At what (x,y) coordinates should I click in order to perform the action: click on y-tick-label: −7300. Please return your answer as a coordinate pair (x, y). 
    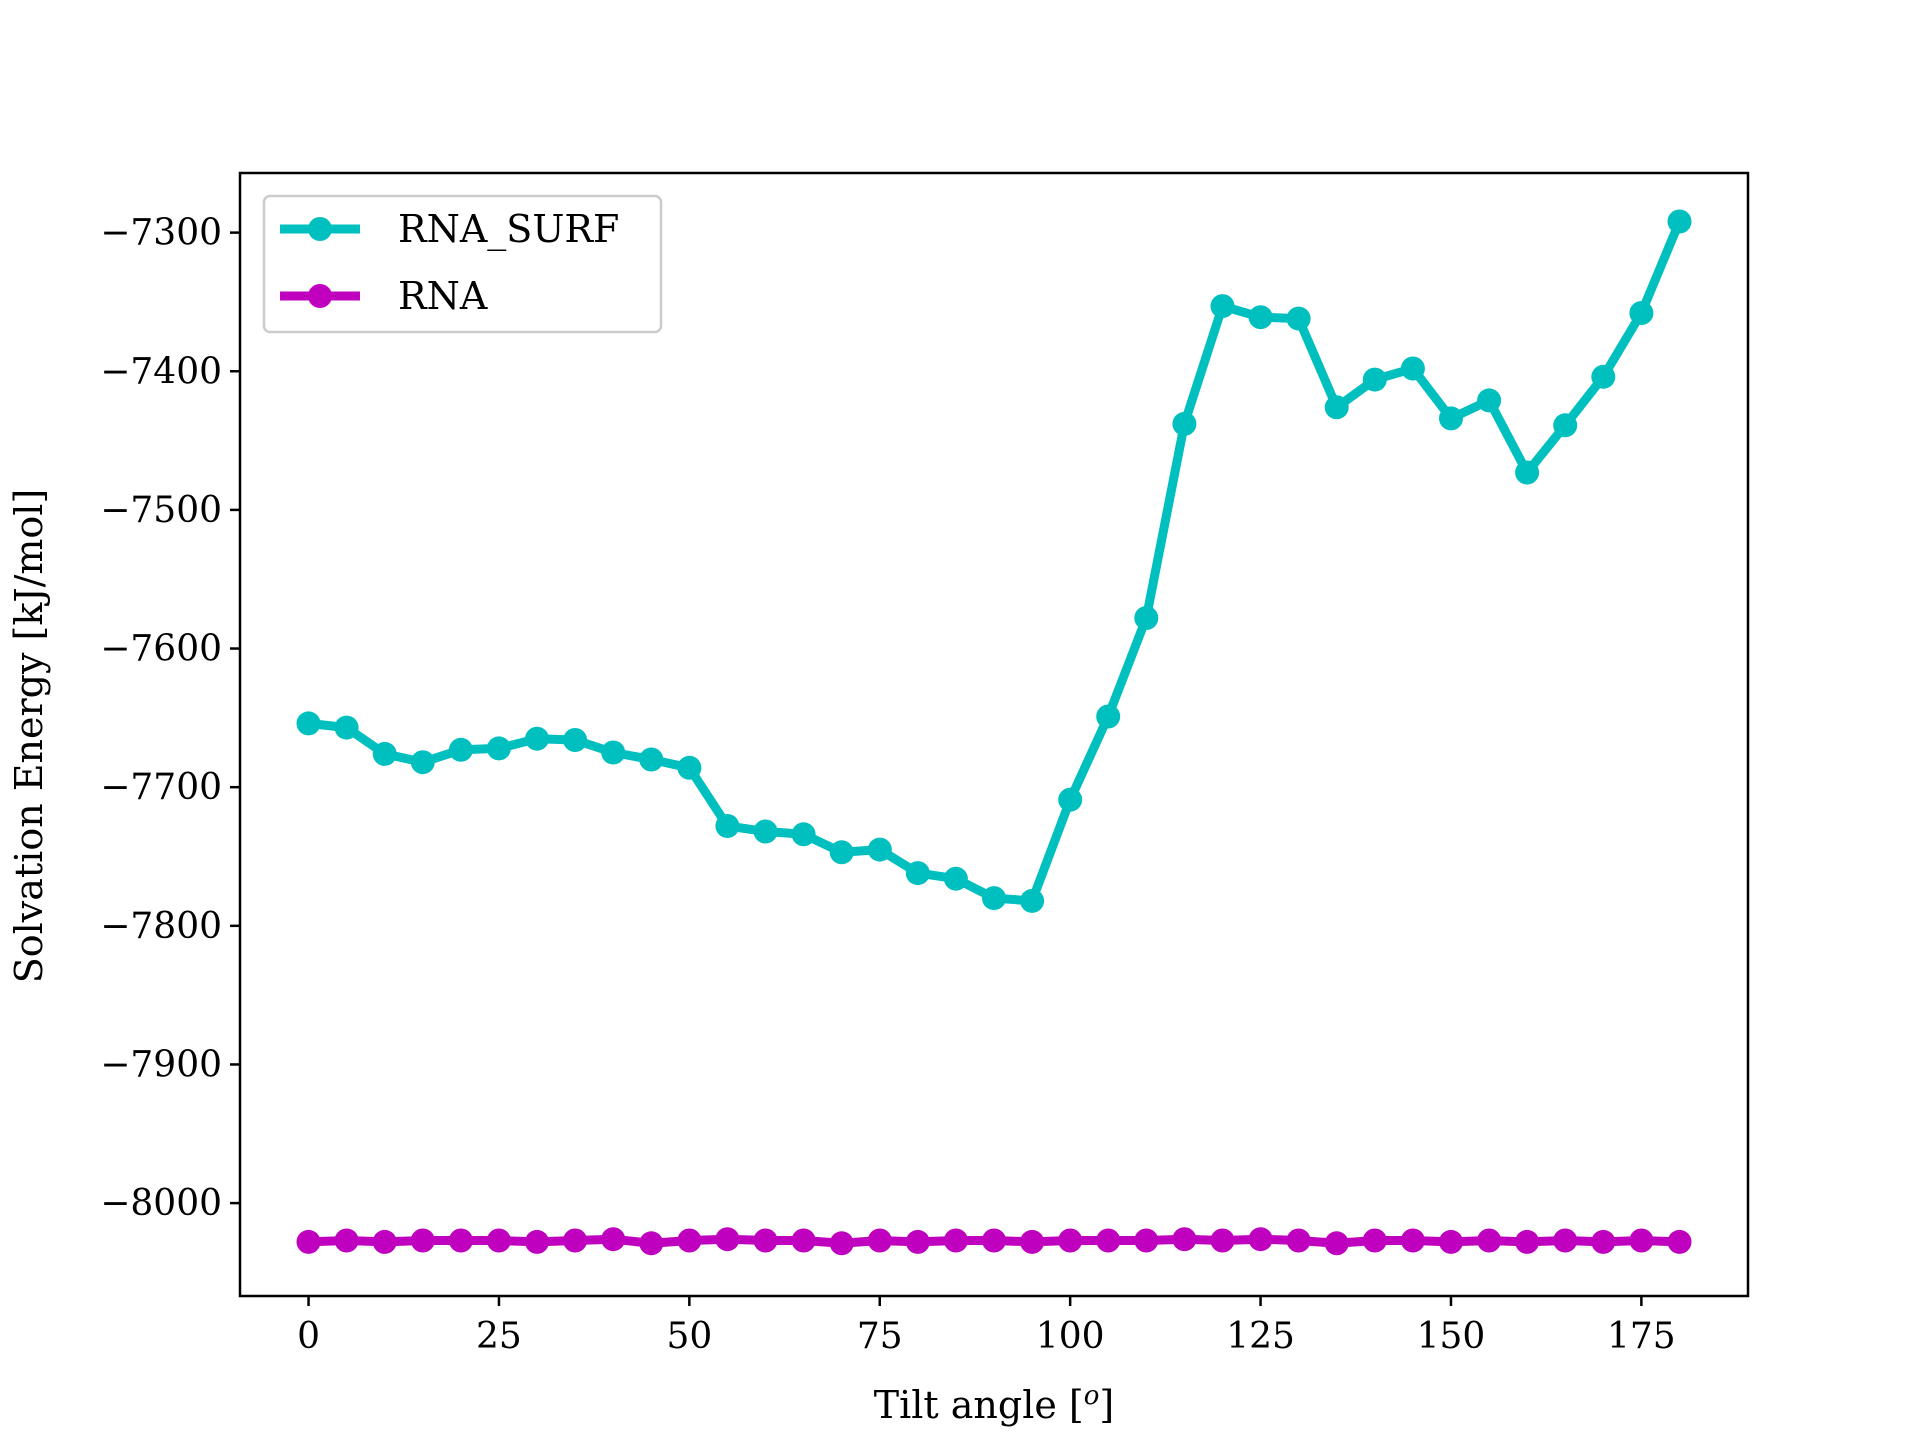
    Looking at the image, I should click on (161, 233).